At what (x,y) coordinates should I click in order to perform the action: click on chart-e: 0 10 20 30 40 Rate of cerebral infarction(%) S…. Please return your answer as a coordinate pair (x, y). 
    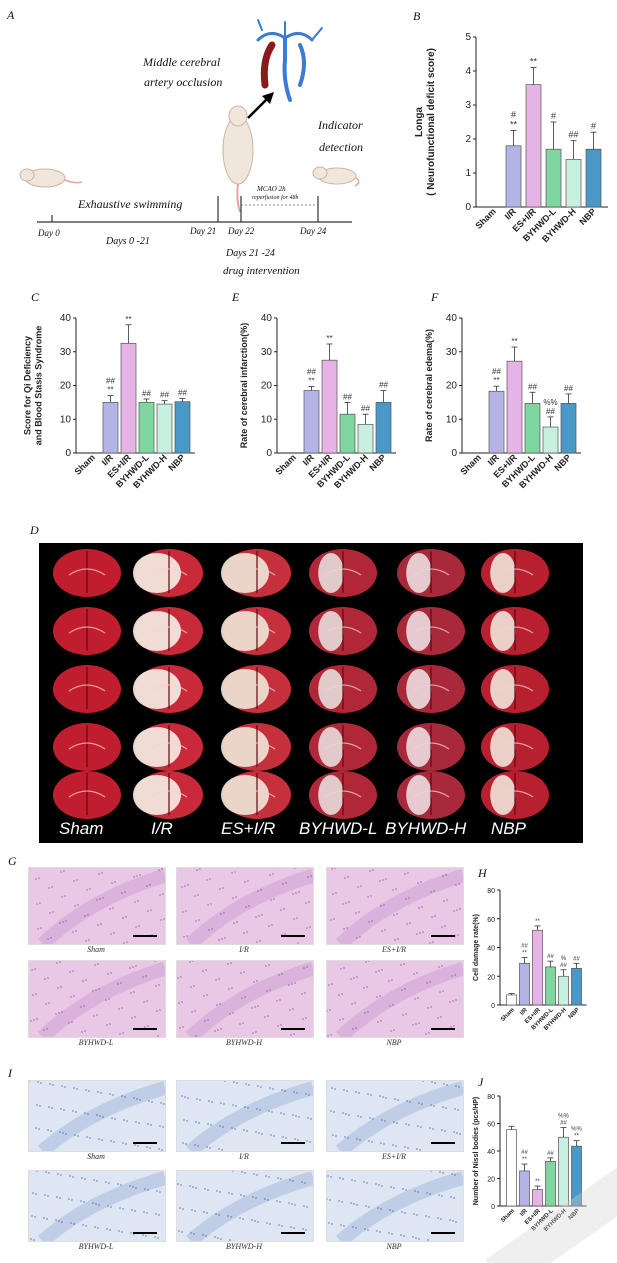
    Looking at the image, I should click on (317, 401).